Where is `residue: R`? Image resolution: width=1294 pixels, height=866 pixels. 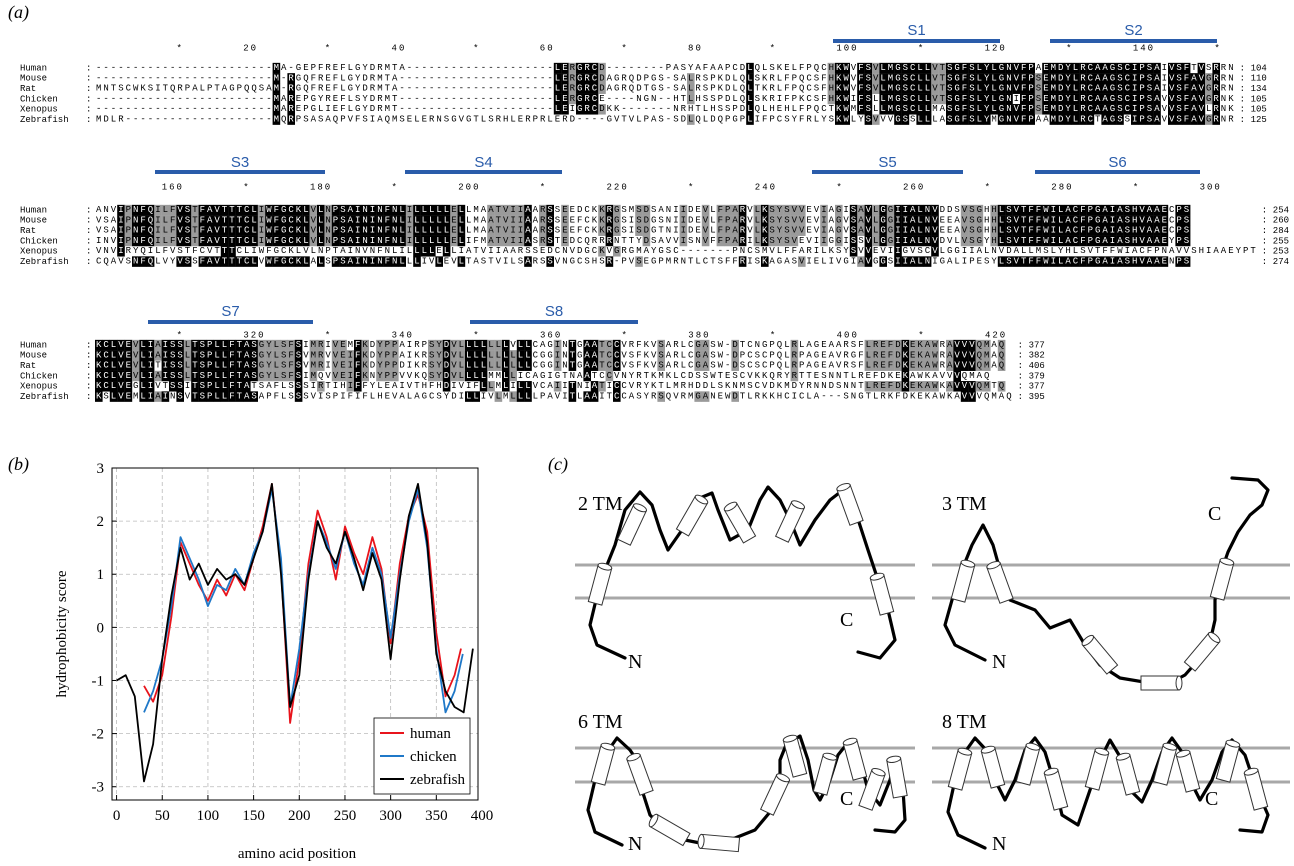 residue: R is located at coordinates (610, 241).